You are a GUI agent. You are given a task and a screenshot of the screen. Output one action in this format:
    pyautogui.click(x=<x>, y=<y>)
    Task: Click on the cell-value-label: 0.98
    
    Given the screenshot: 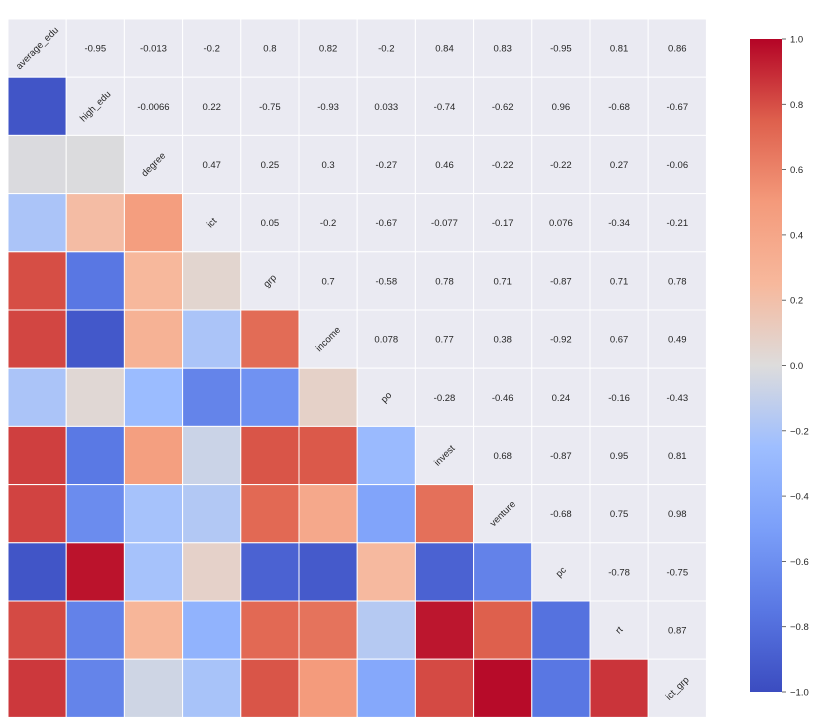 What is the action you would take?
    pyautogui.click(x=677, y=514)
    